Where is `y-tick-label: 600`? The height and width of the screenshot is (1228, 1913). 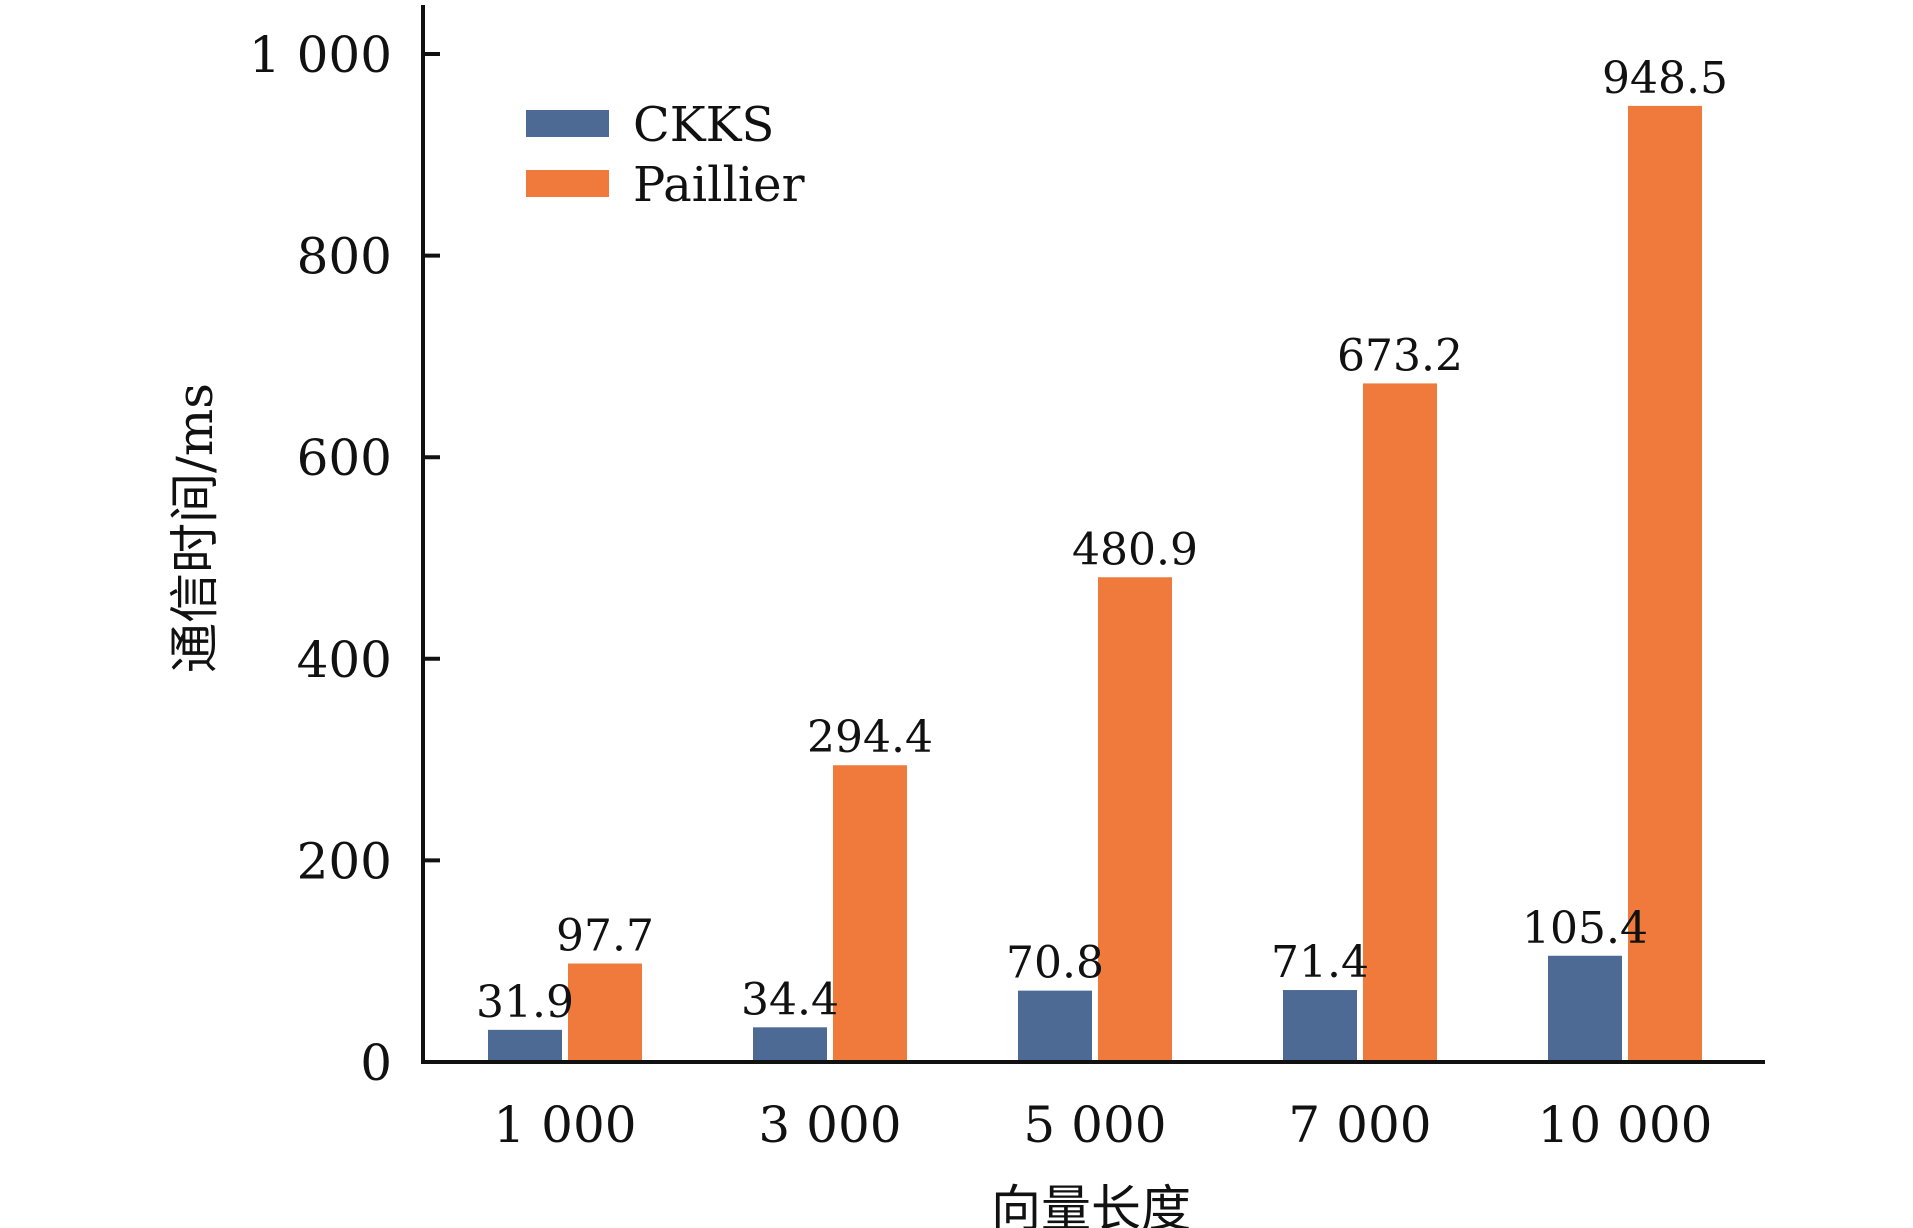
y-tick-label: 600 is located at coordinates (344, 458).